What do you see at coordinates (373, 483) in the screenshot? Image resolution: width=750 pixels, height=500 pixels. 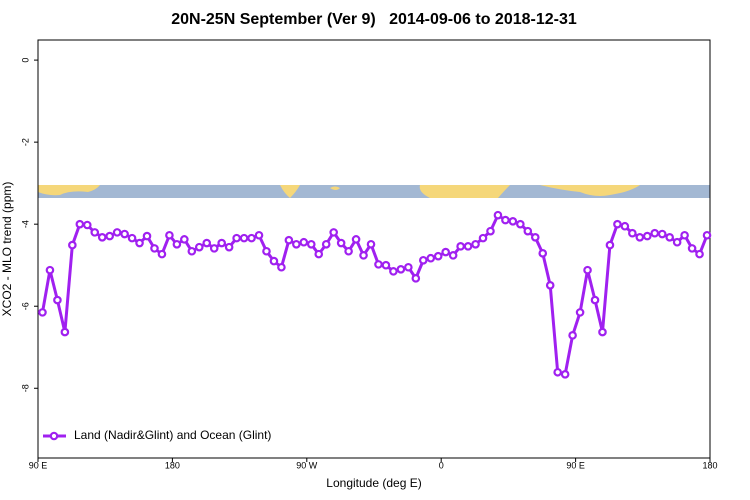 I see `x-axis-title: Longitude (deg E)` at bounding box center [373, 483].